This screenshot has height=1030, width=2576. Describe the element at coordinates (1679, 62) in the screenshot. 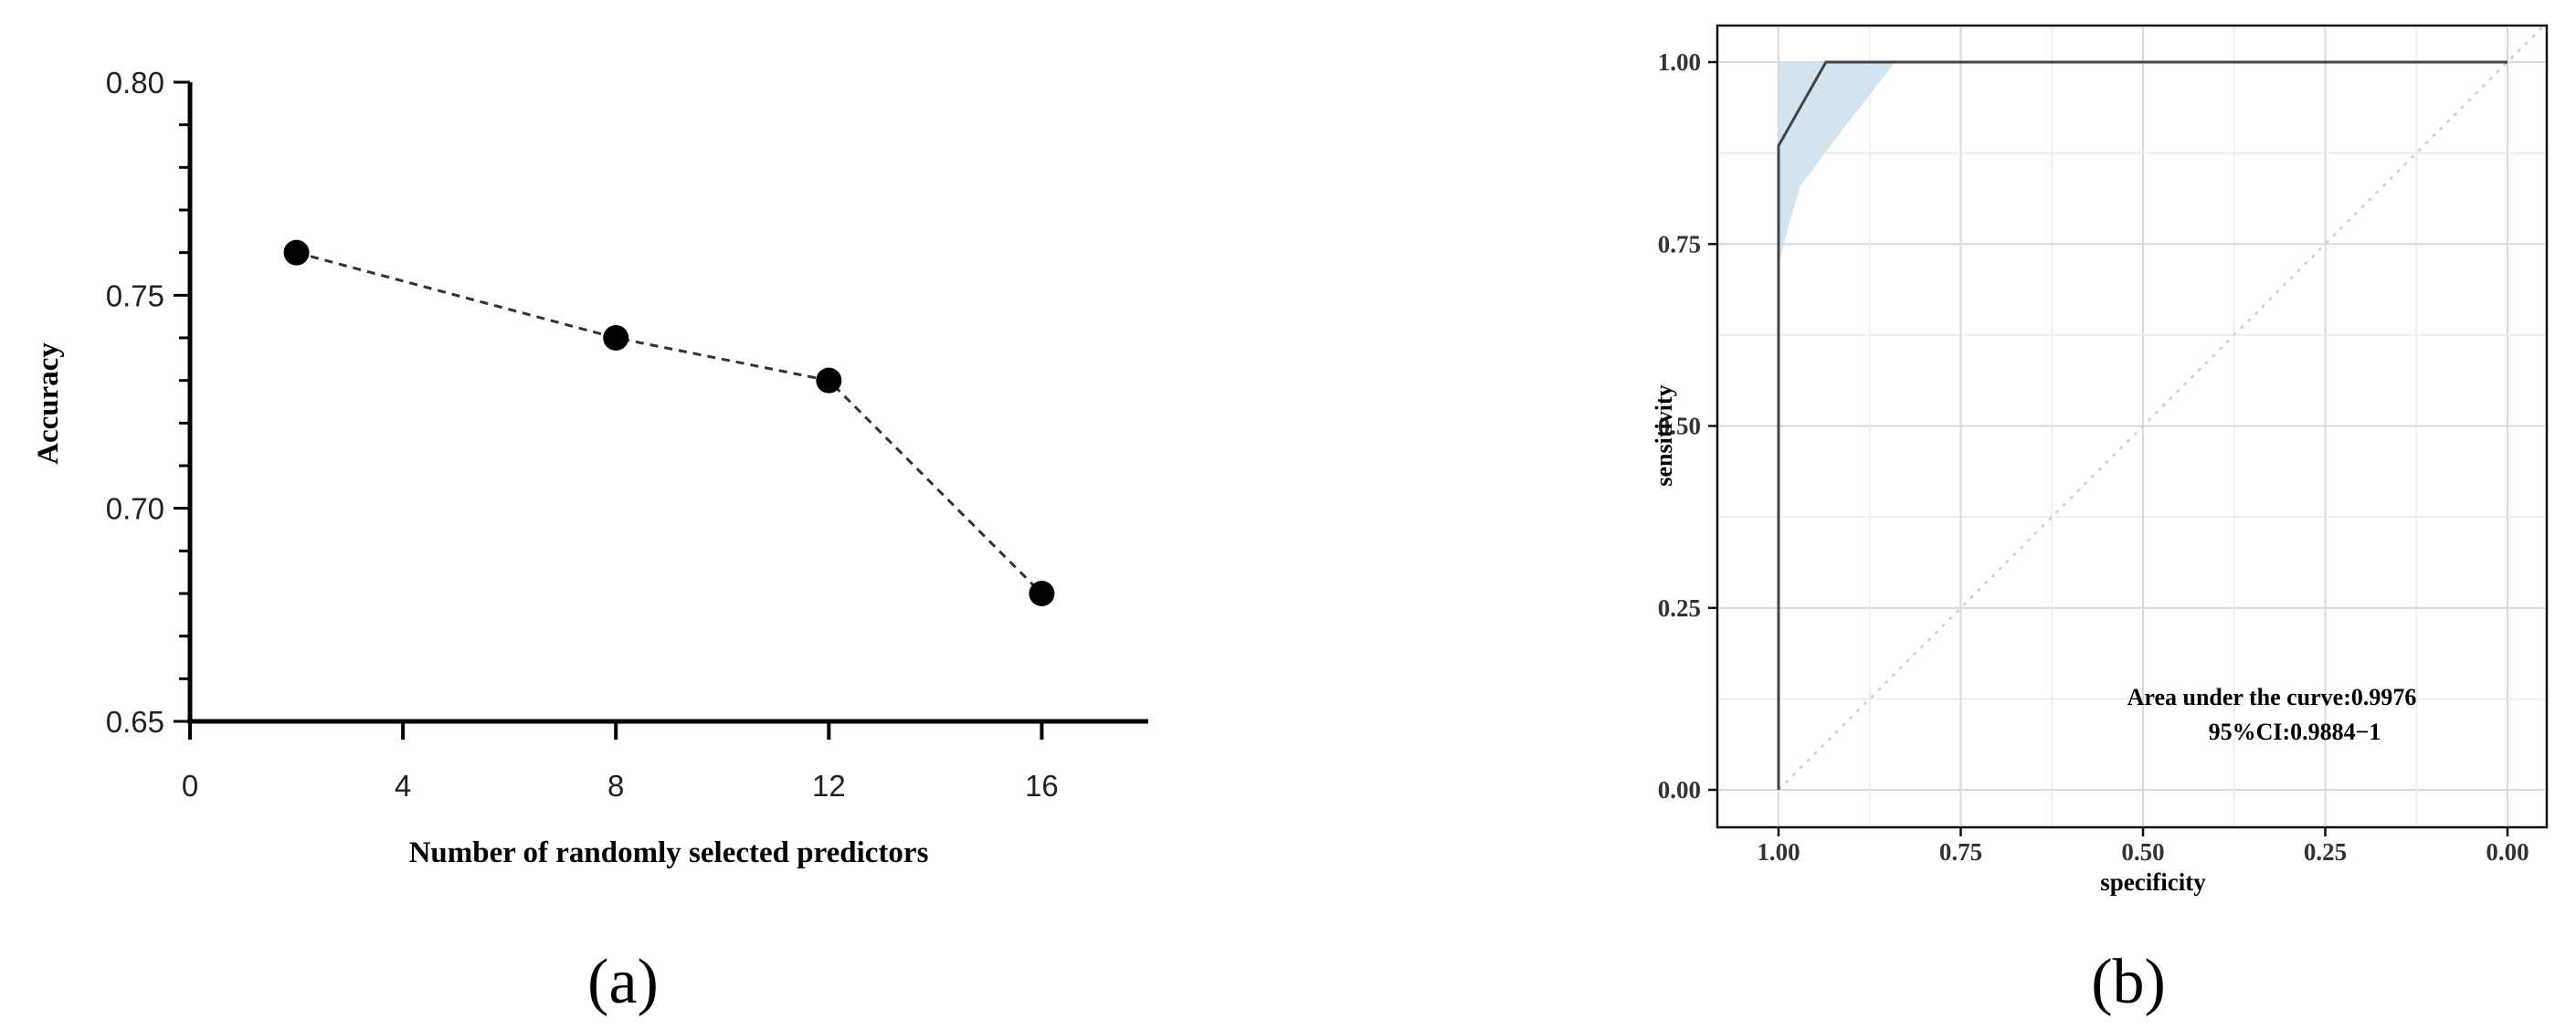

I see `panel-b-y-tick-label: 1.00` at that location.